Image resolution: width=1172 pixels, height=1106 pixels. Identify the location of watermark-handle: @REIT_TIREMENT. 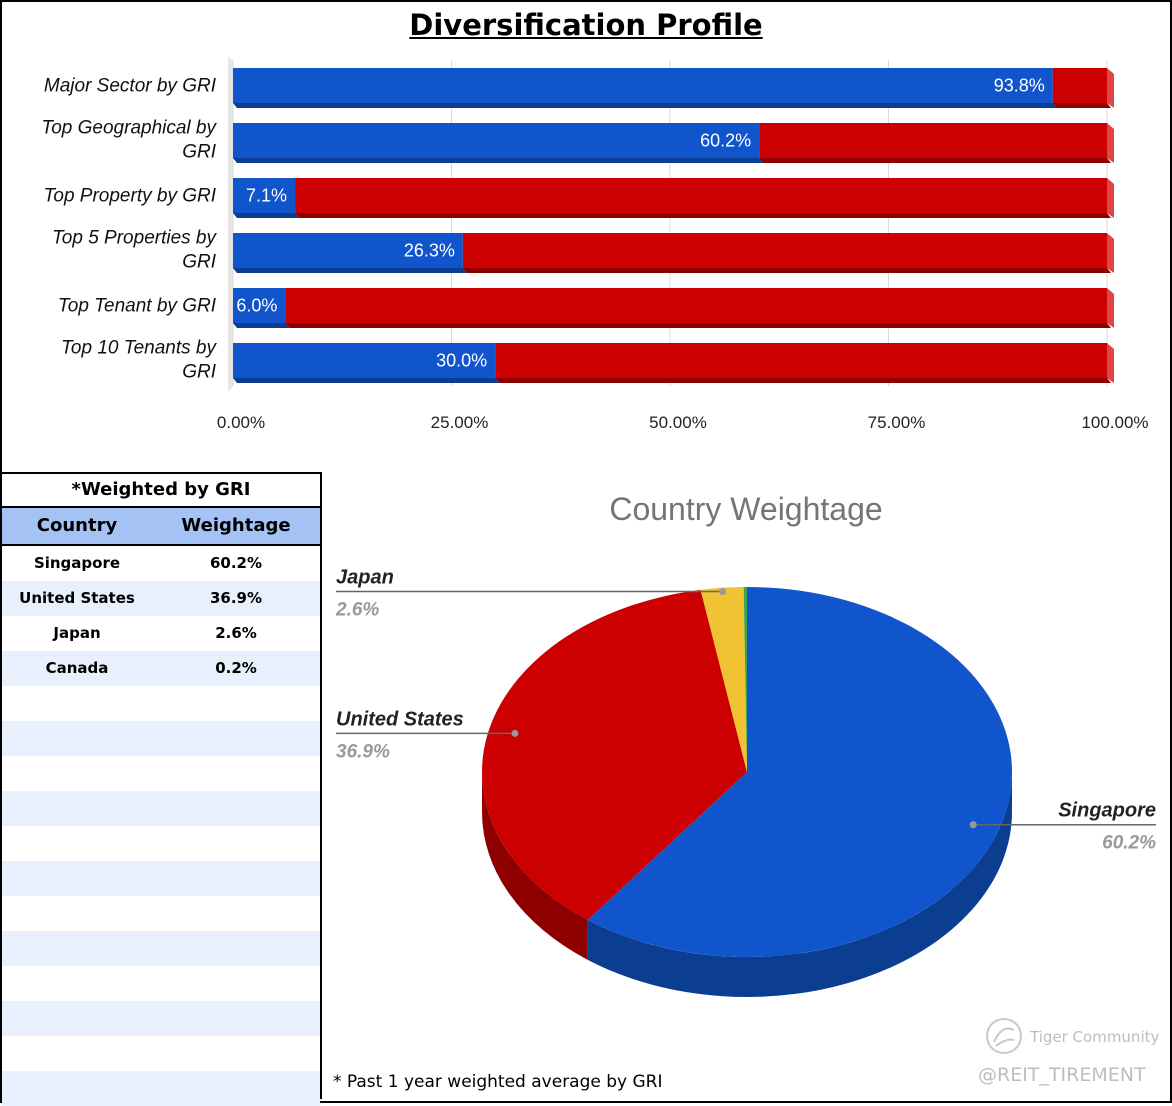
(1062, 1075).